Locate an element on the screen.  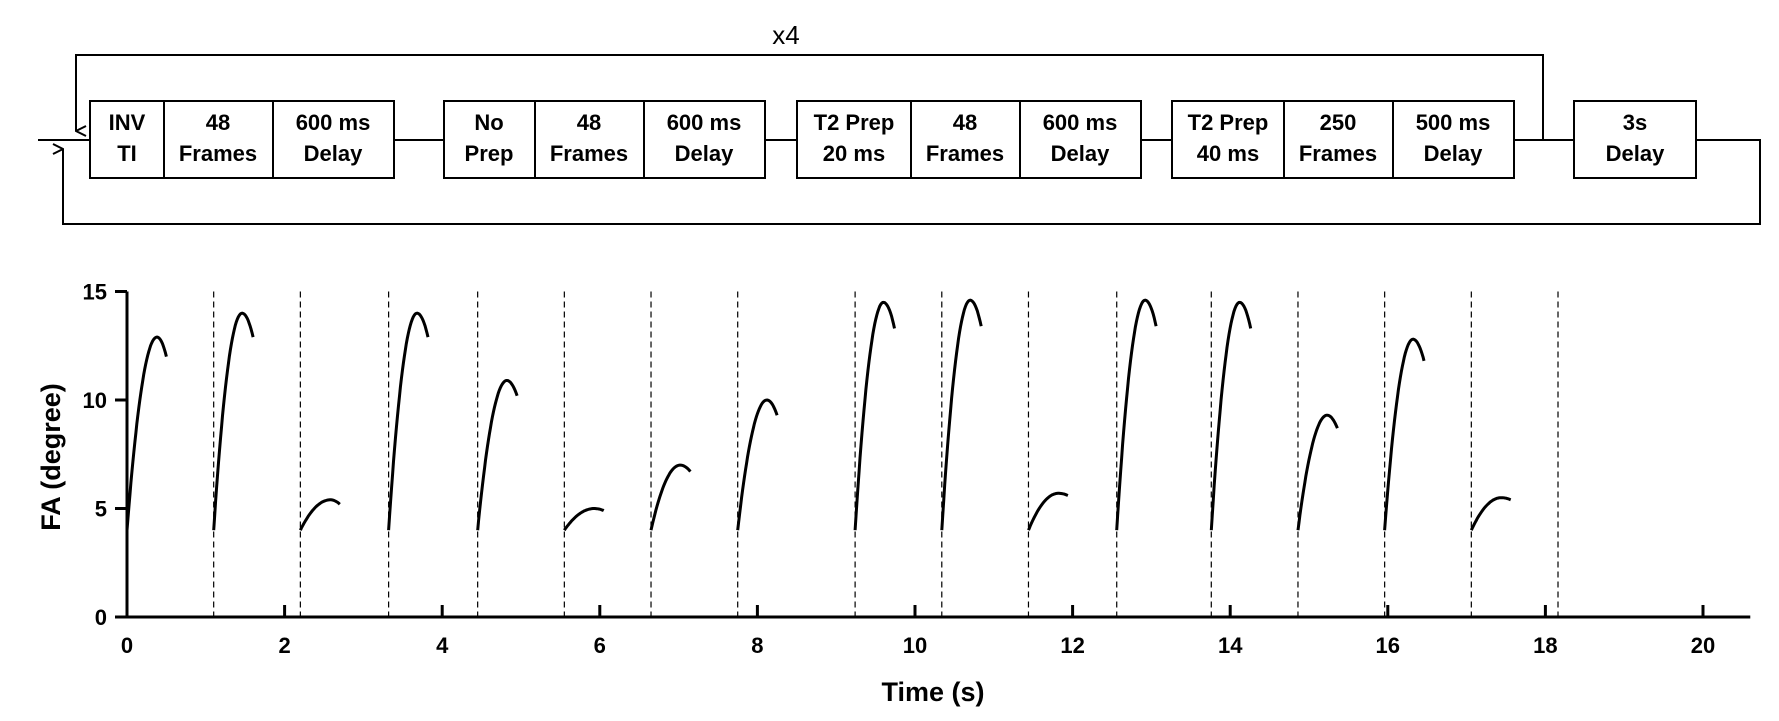
y-axis-label: FA (degree) is located at coordinates (51, 457).